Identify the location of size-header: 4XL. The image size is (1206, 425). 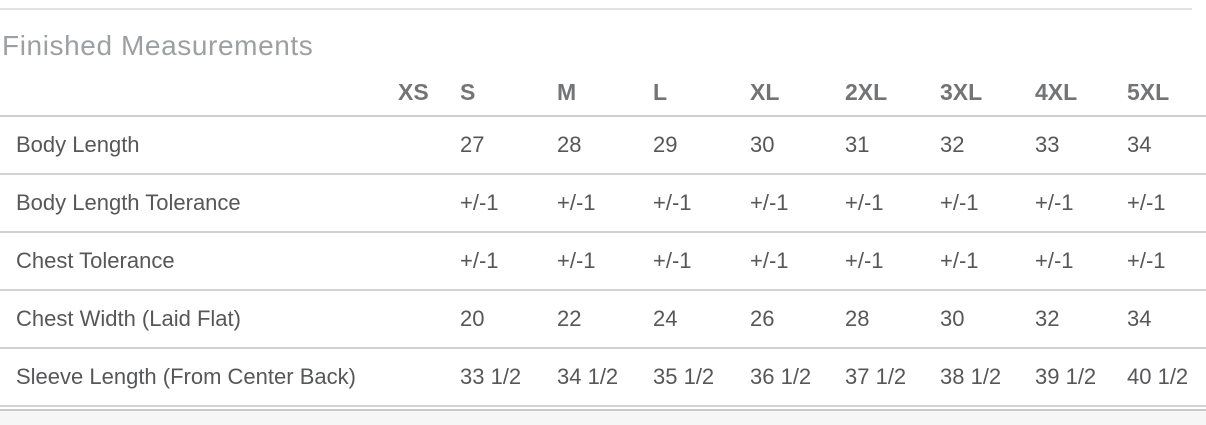
(1081, 93).